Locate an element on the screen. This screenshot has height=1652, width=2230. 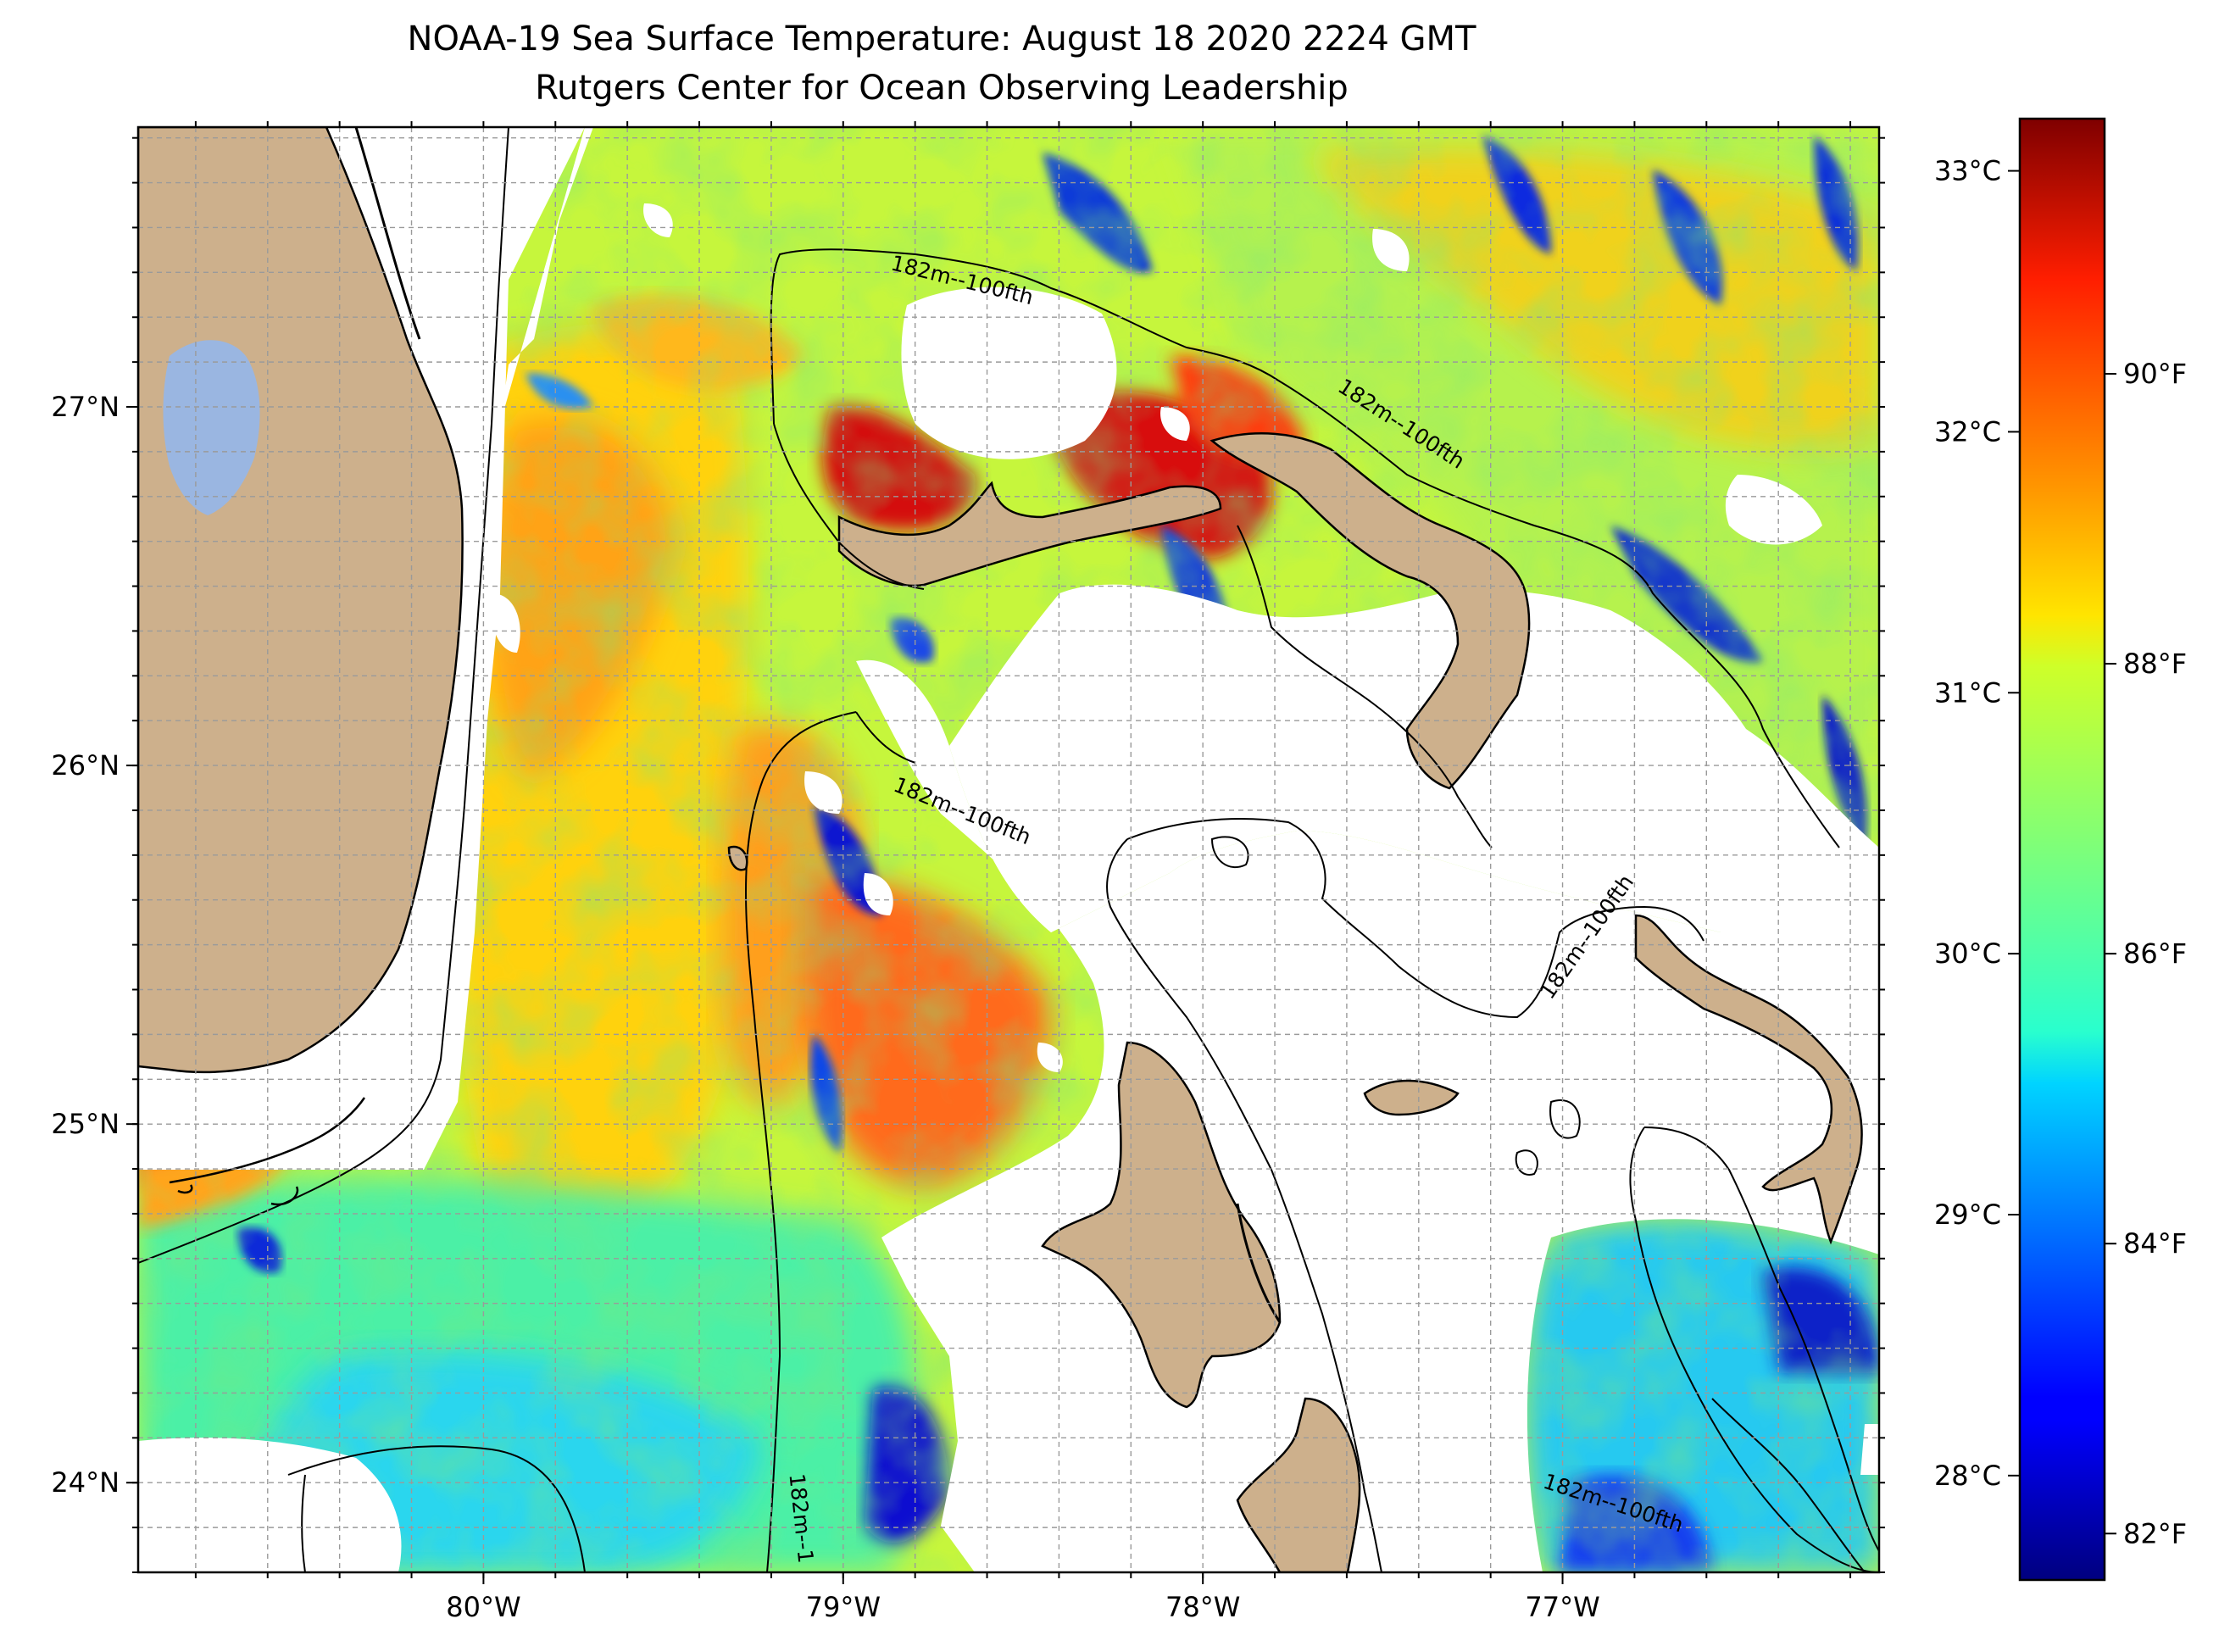
fahrenheit-tick-label: 84°F is located at coordinates (2155, 1243).